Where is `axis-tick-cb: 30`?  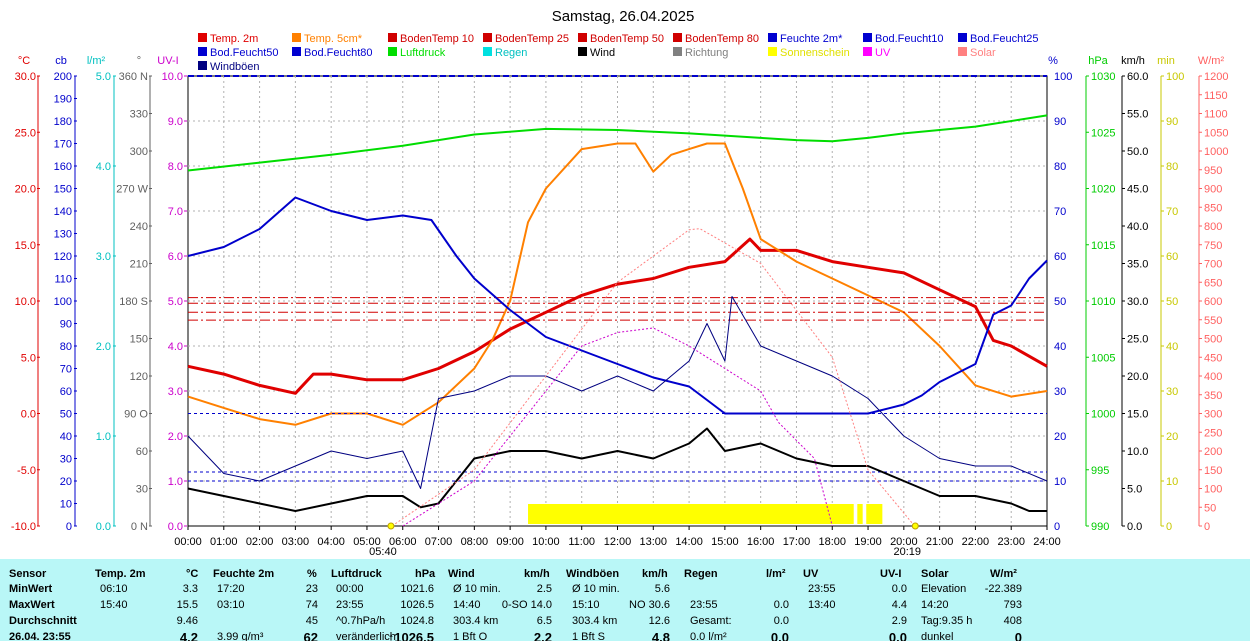
axis-tick-cb: 30 is located at coordinates (66, 460).